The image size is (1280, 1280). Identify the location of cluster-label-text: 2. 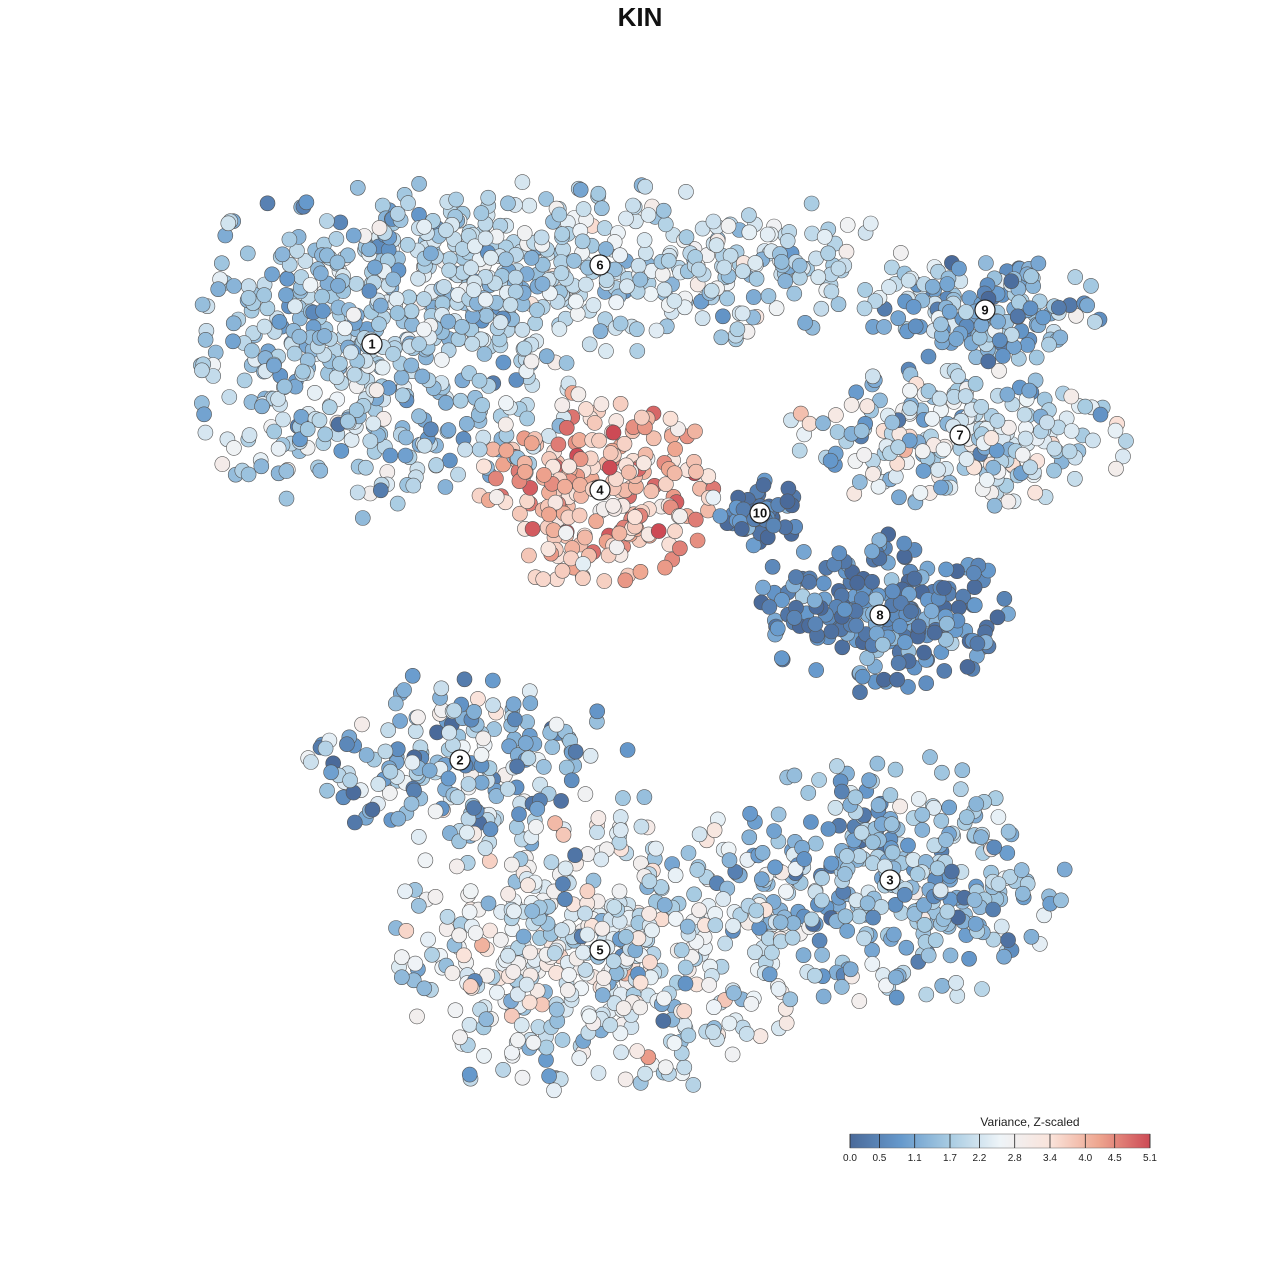
(459, 760).